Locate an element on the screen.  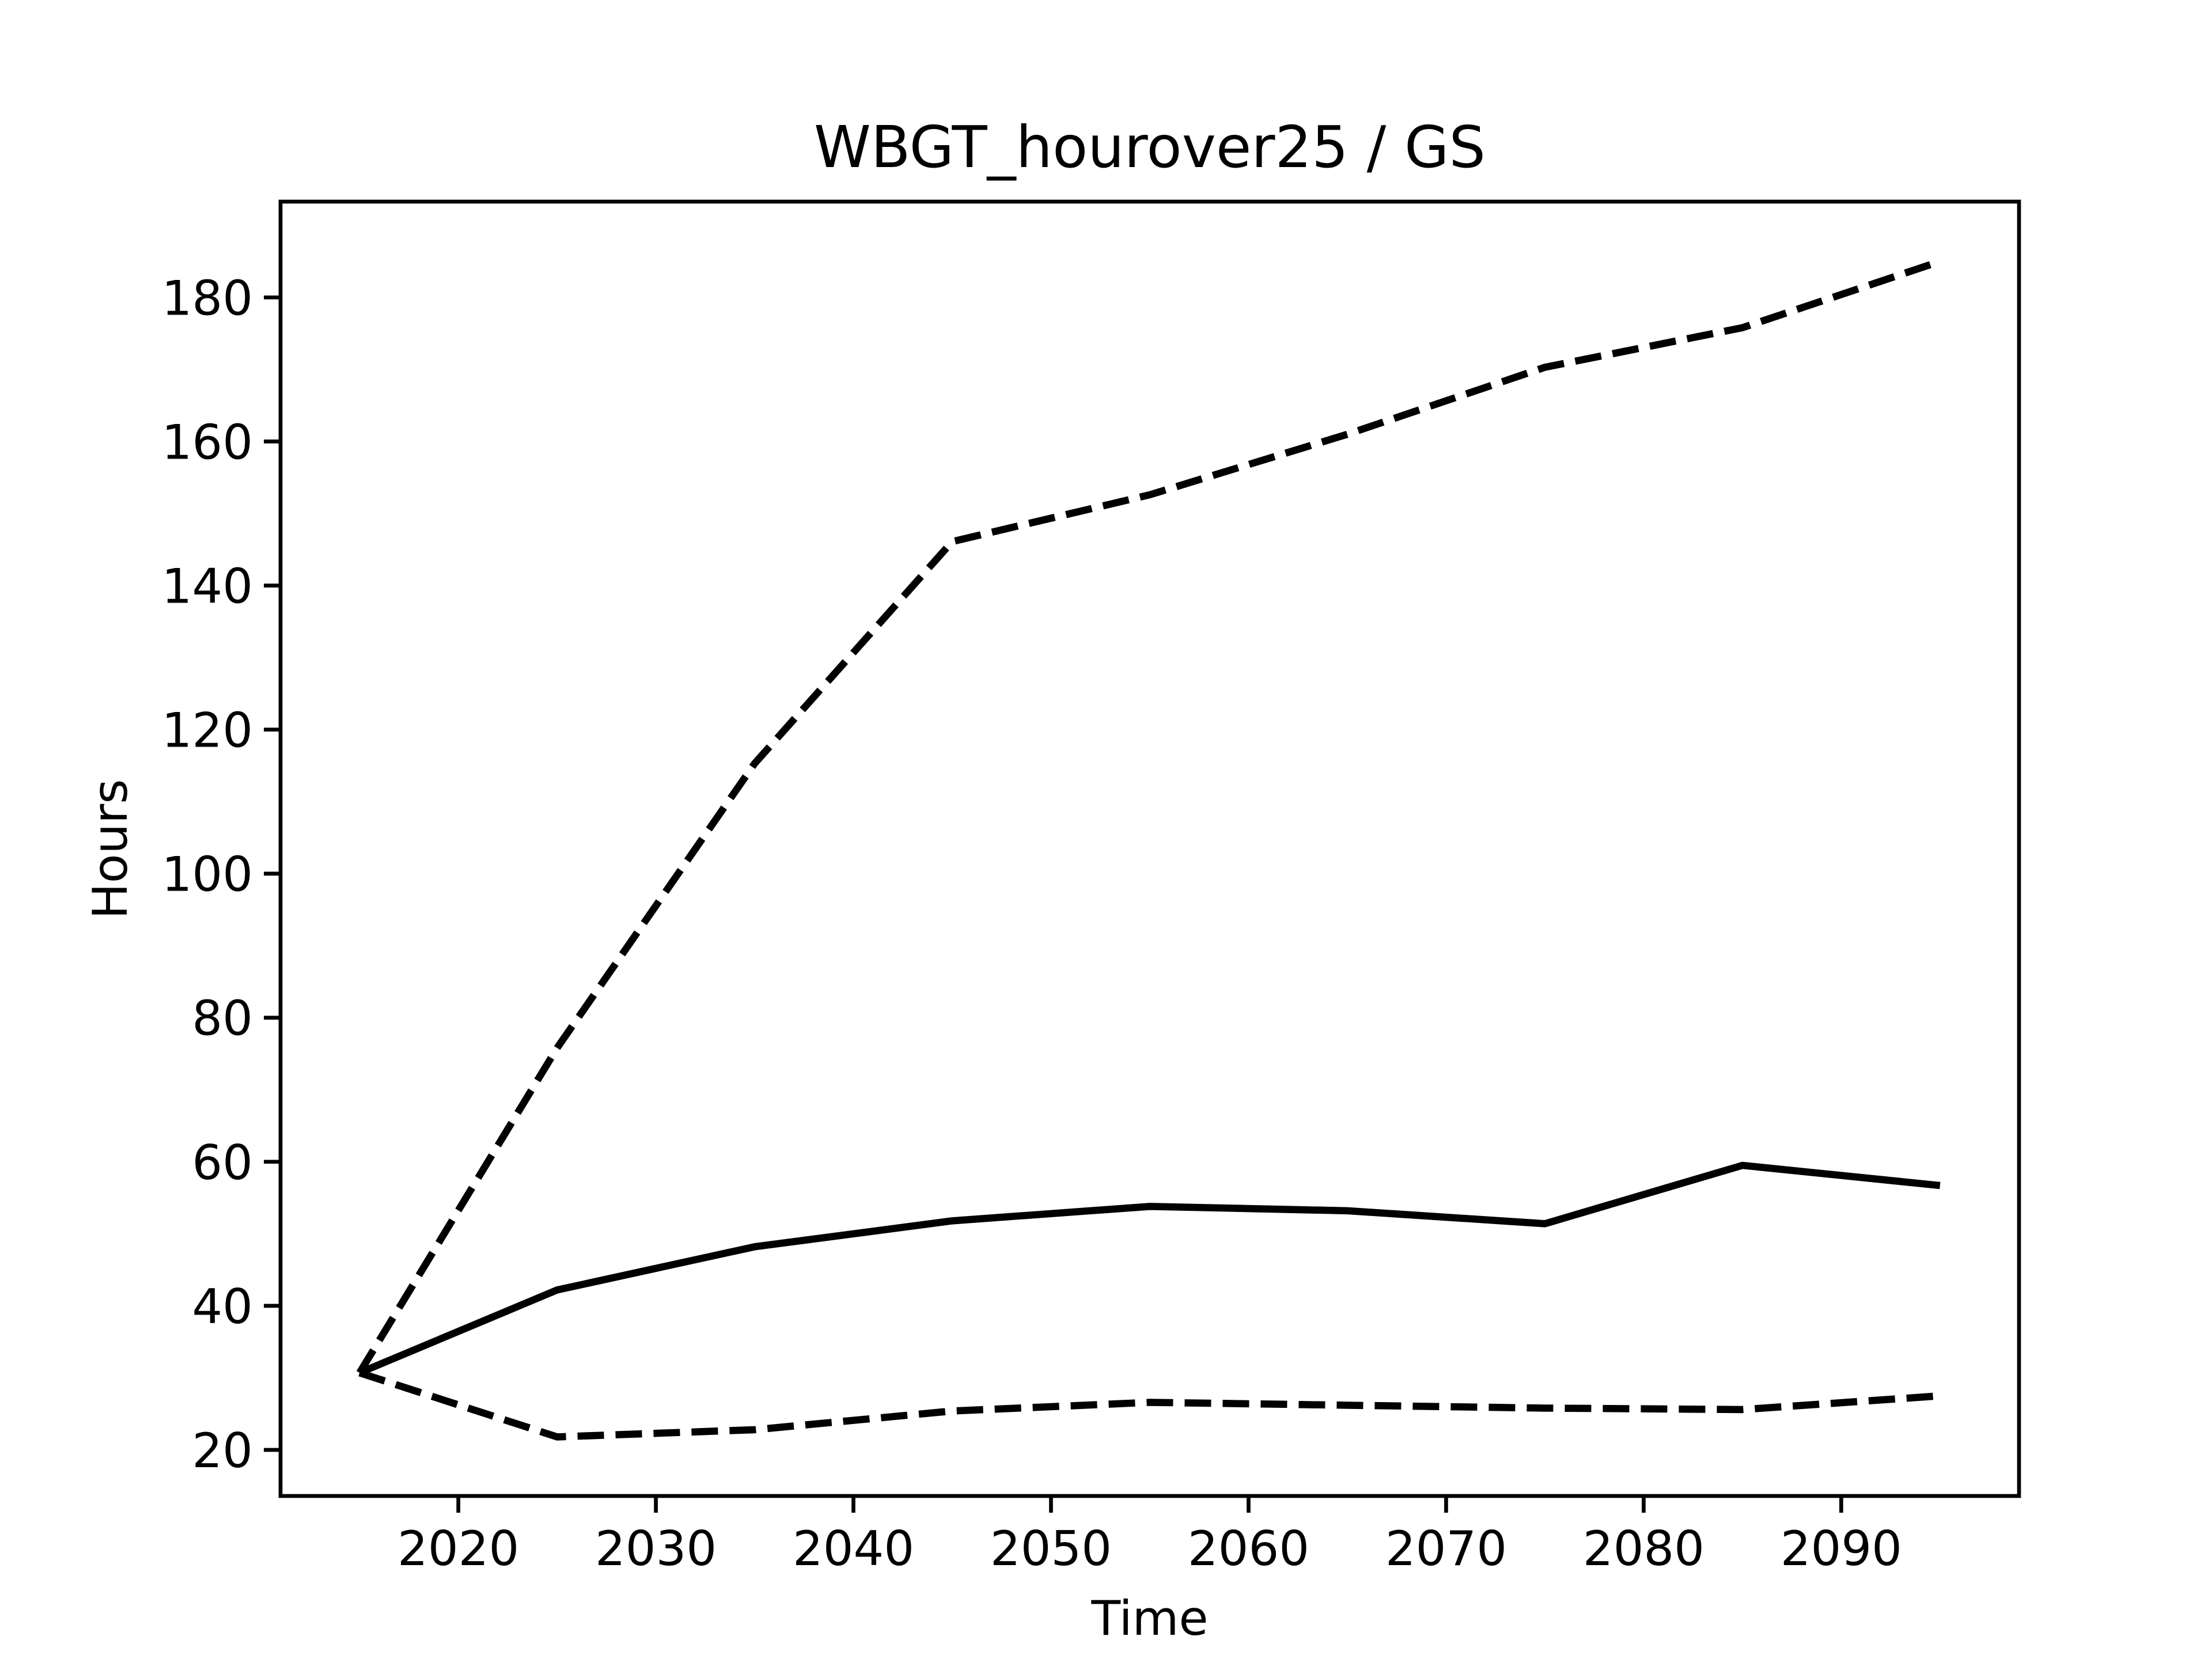
x-tick-label: 2020 is located at coordinates (458, 1549).